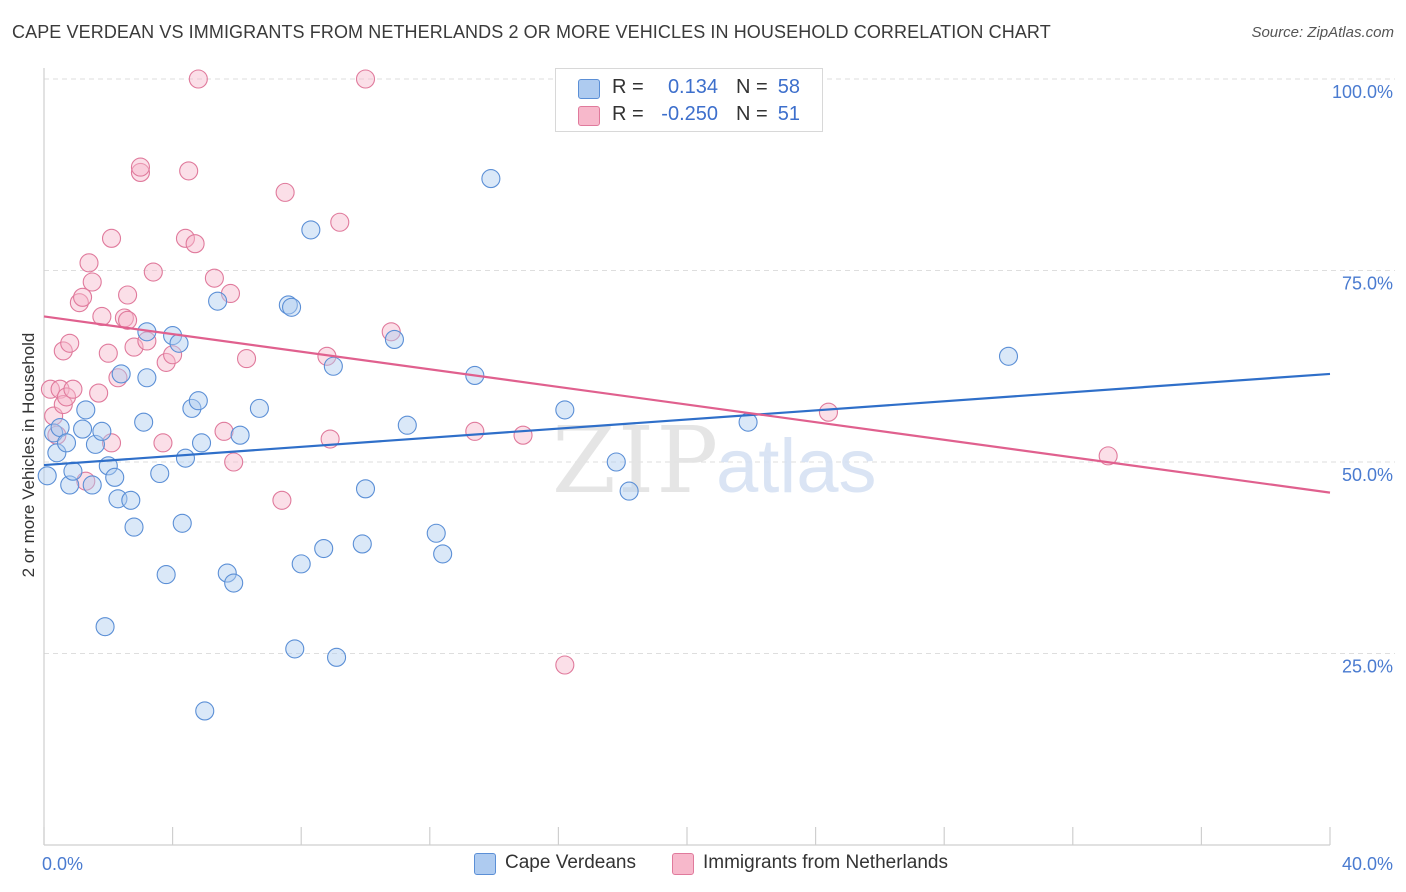 This screenshot has width=1406, height=892. What do you see at coordinates (788, 114) in the screenshot?
I see `legend-n-value: 51` at bounding box center [788, 114].